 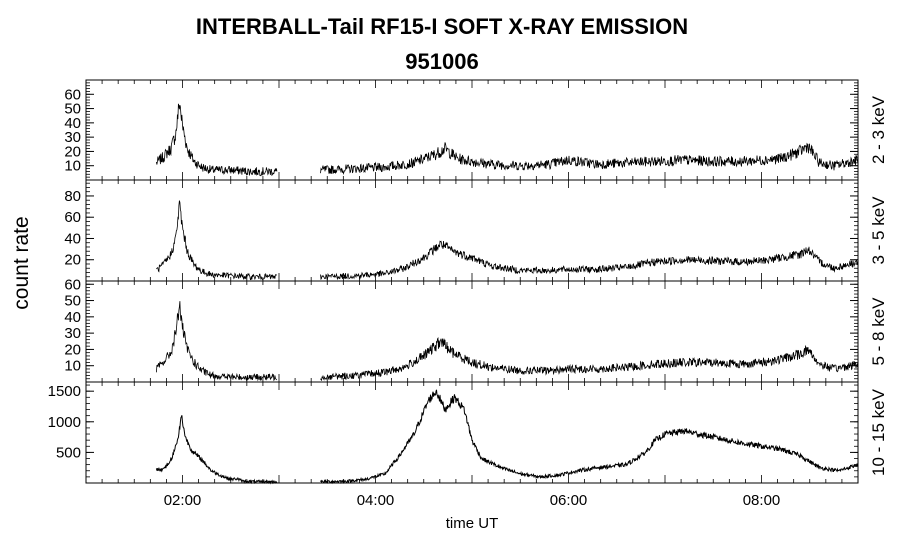 What do you see at coordinates (762, 500) in the screenshot?
I see `x-tick-label: 08:00` at bounding box center [762, 500].